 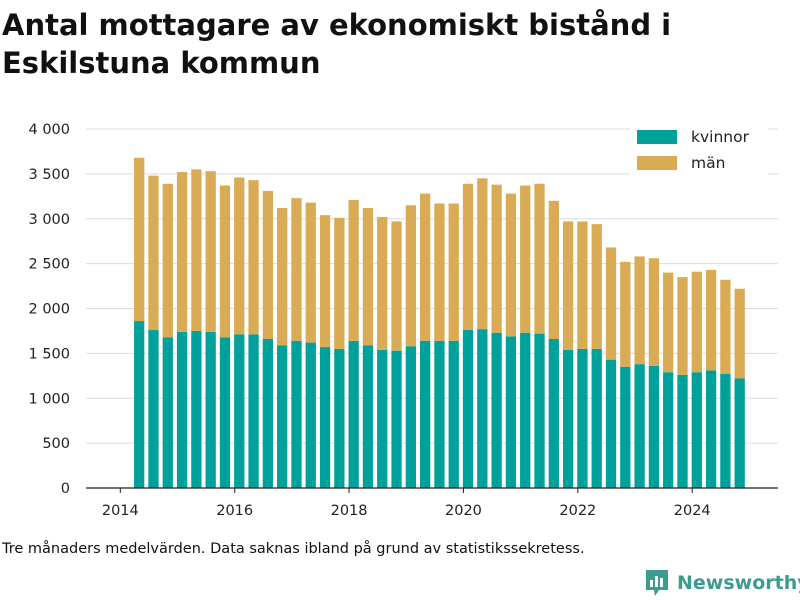 What do you see at coordinates (349, 511) in the screenshot?
I see `x-tick-label: 2018` at bounding box center [349, 511].